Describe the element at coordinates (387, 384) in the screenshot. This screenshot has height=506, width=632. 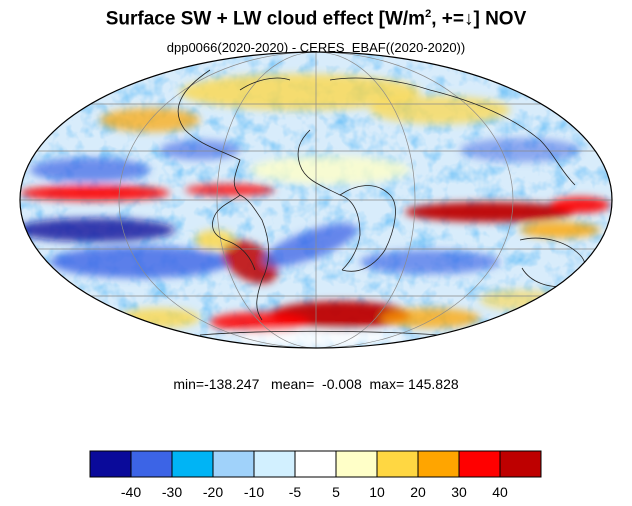
I see `max-label: max=` at that location.